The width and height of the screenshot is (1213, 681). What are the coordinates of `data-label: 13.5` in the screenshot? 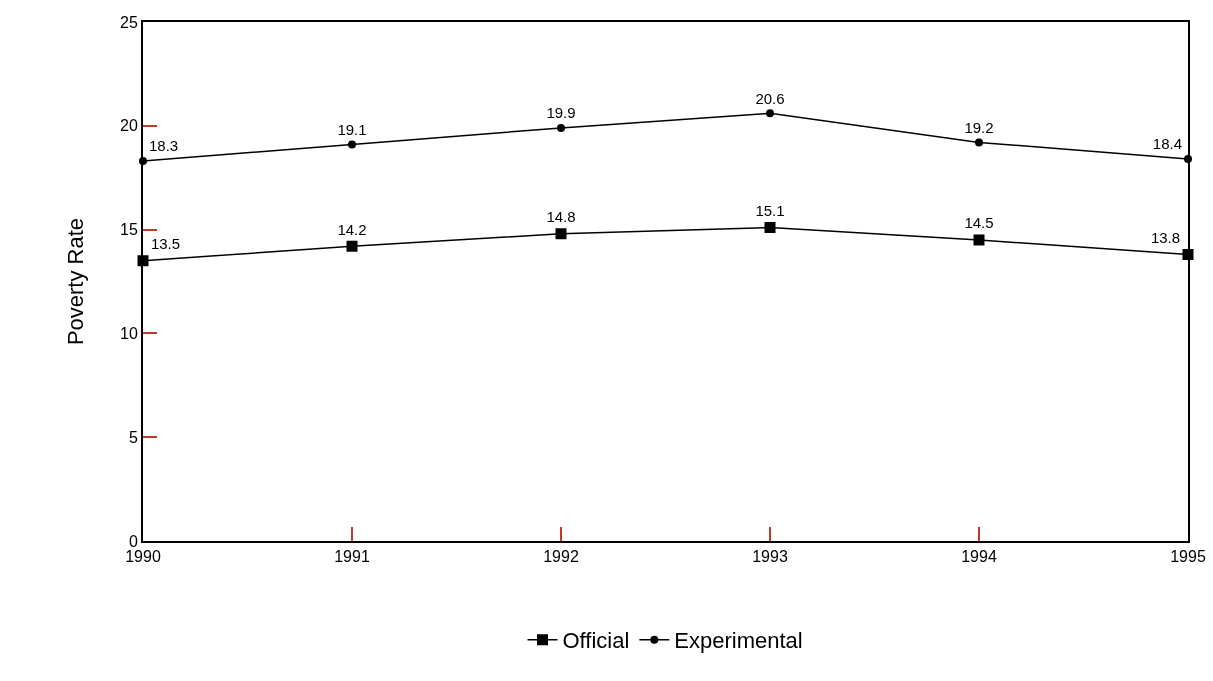 It's located at (165, 244).